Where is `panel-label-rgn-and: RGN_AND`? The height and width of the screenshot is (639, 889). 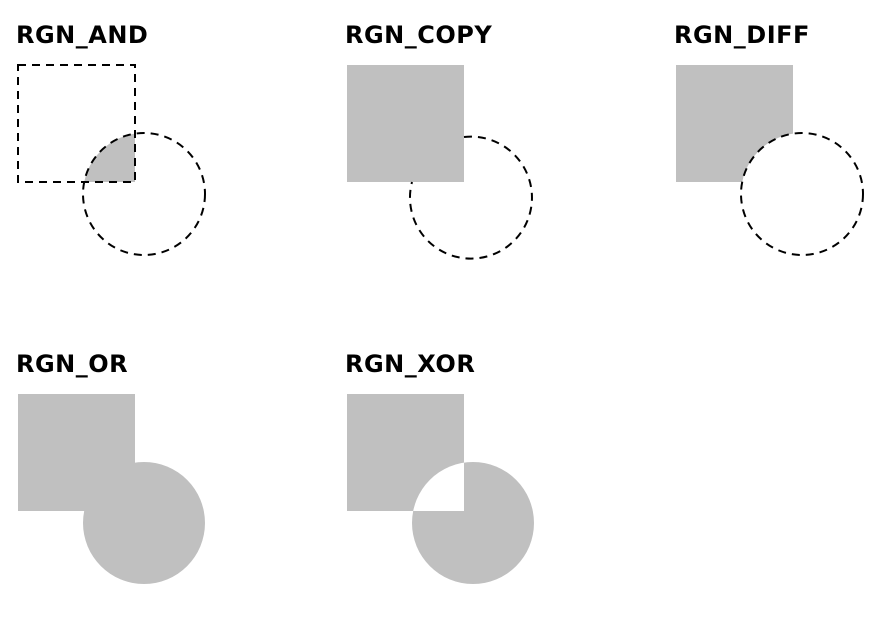
panel-label-rgn-and: RGN_AND is located at coordinates (82, 35).